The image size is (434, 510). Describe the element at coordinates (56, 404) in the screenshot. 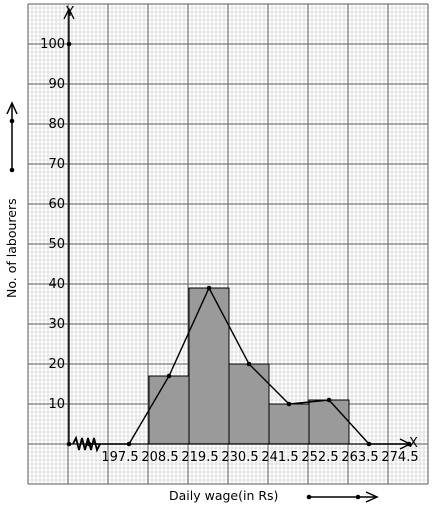

I see `y-tick-label: 10` at that location.